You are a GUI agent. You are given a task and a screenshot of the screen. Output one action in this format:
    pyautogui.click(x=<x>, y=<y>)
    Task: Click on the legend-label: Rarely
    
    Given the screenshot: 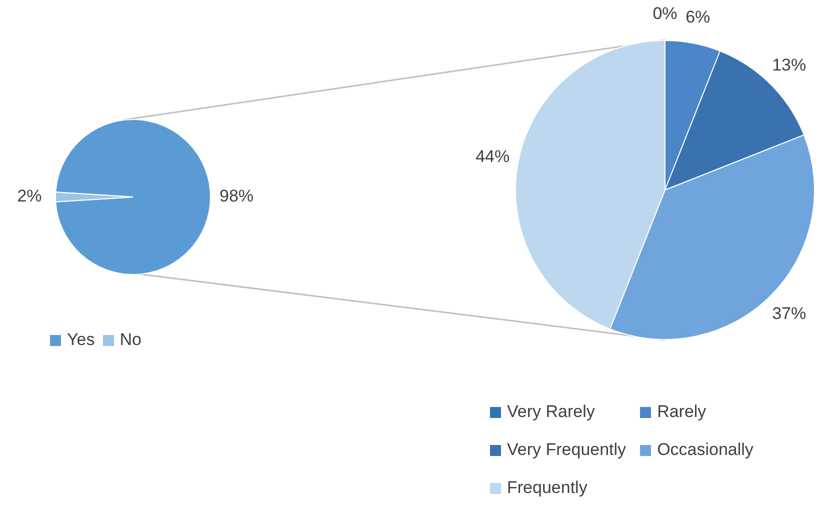 What is the action you would take?
    pyautogui.click(x=682, y=412)
    